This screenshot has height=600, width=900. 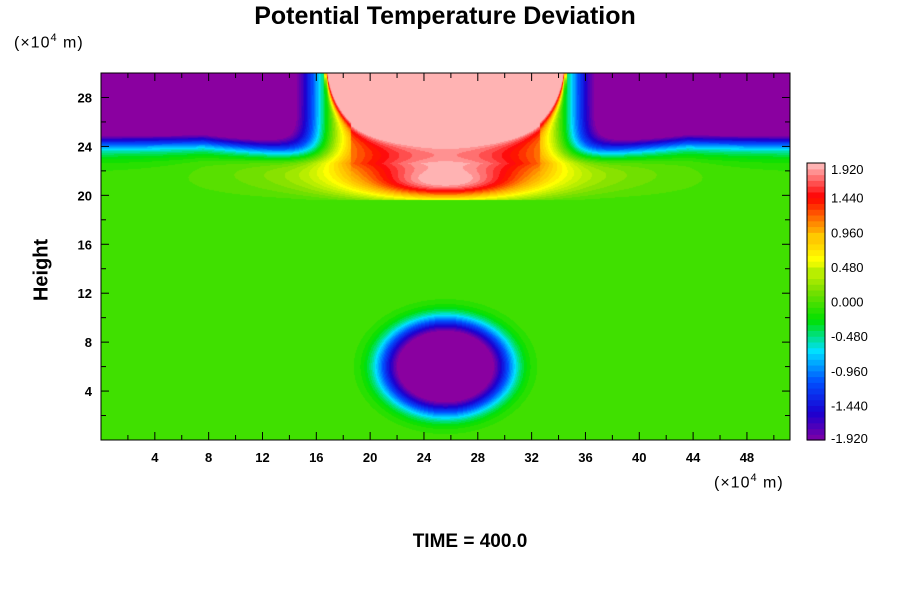 What do you see at coordinates (849, 405) in the screenshot?
I see `colorbar-tick-label: -1.440` at bounding box center [849, 405].